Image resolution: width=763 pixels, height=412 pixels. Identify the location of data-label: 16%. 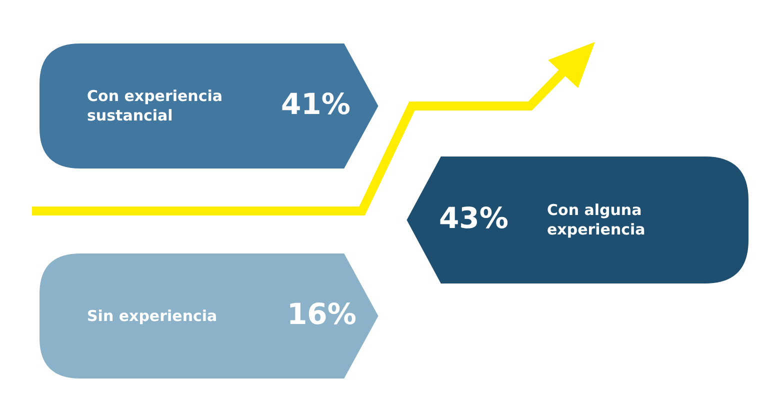
(321, 314).